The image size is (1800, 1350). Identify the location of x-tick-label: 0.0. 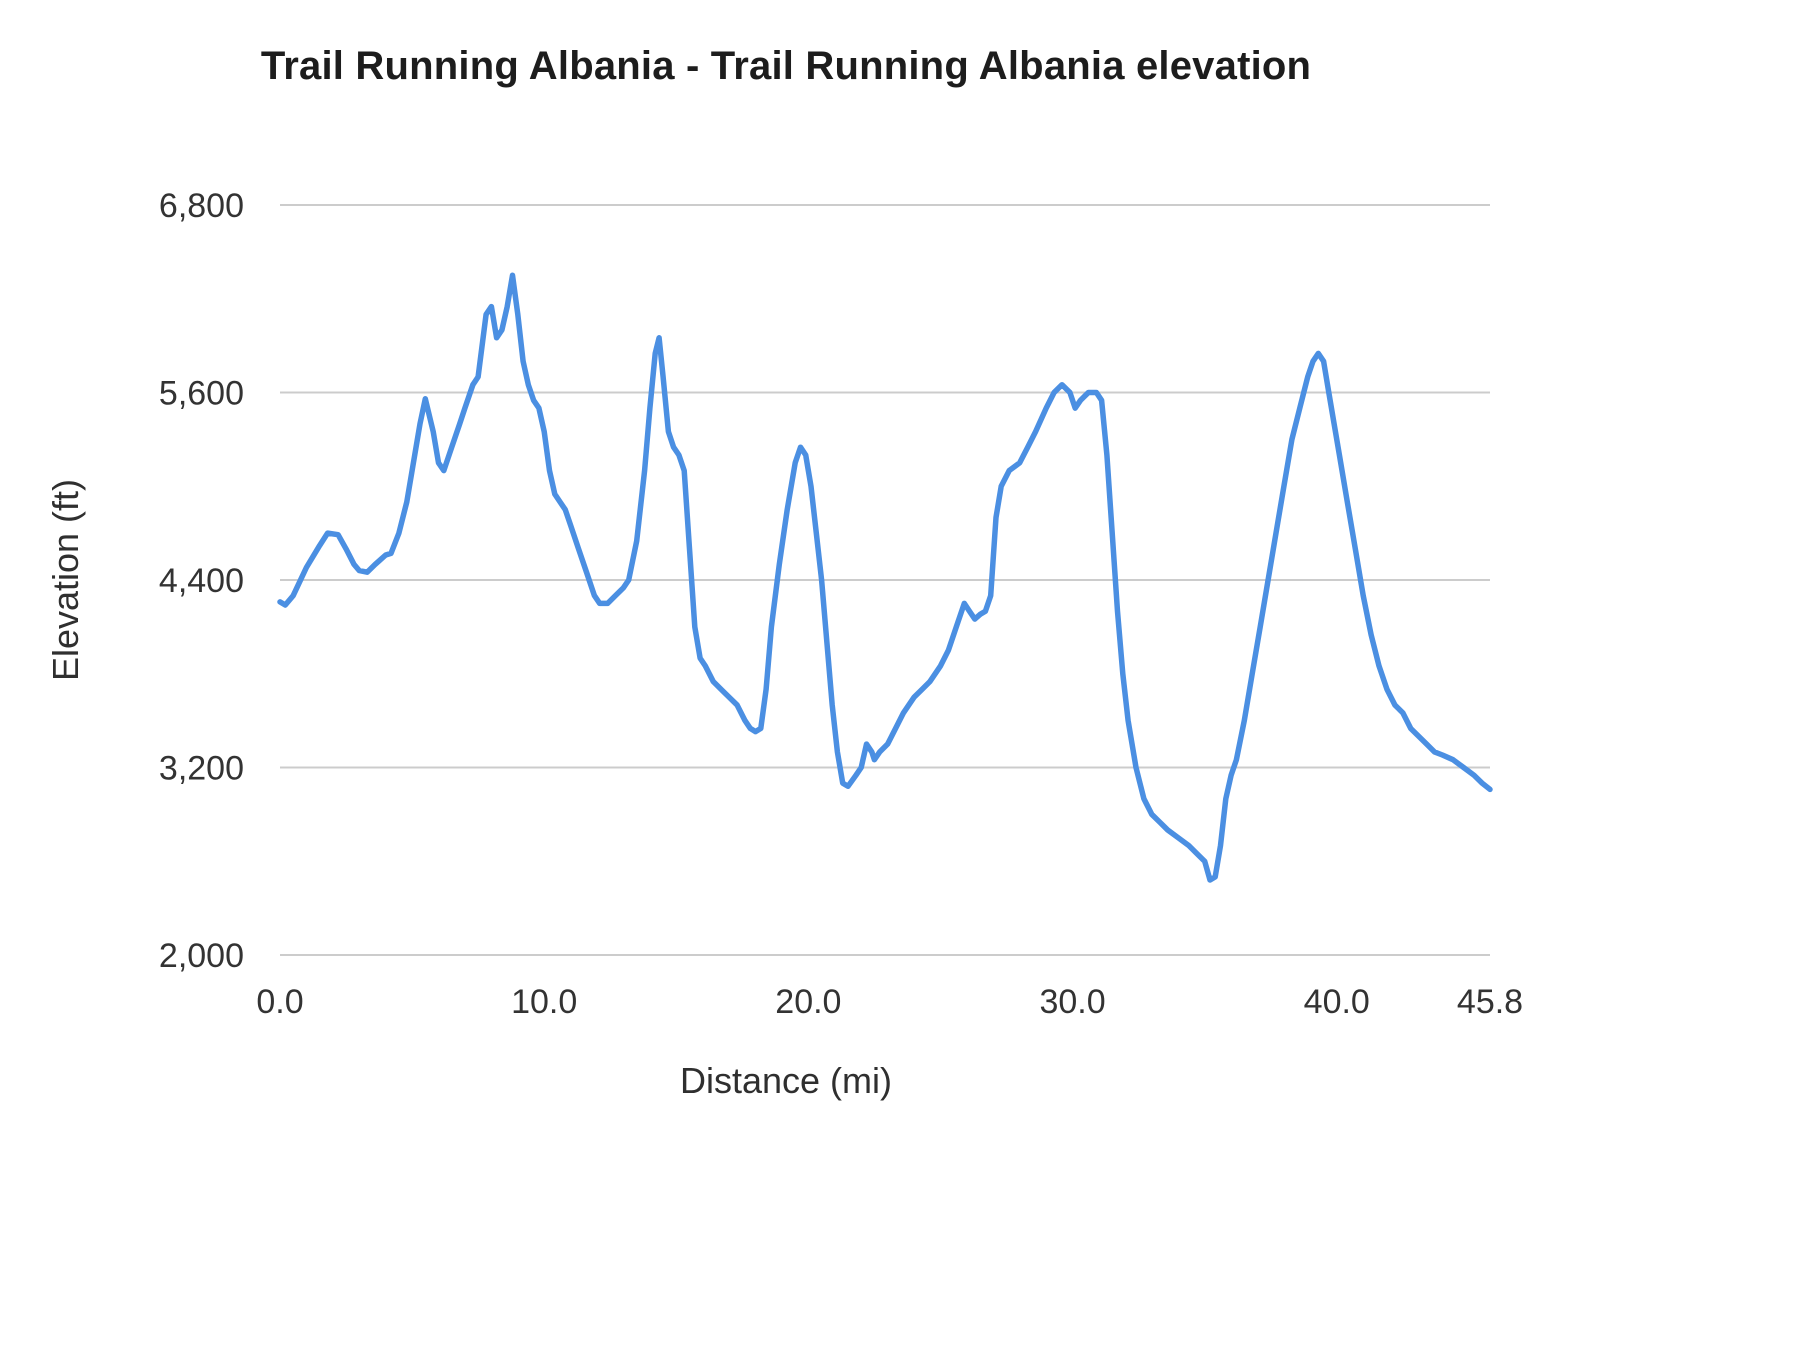
(279, 1002).